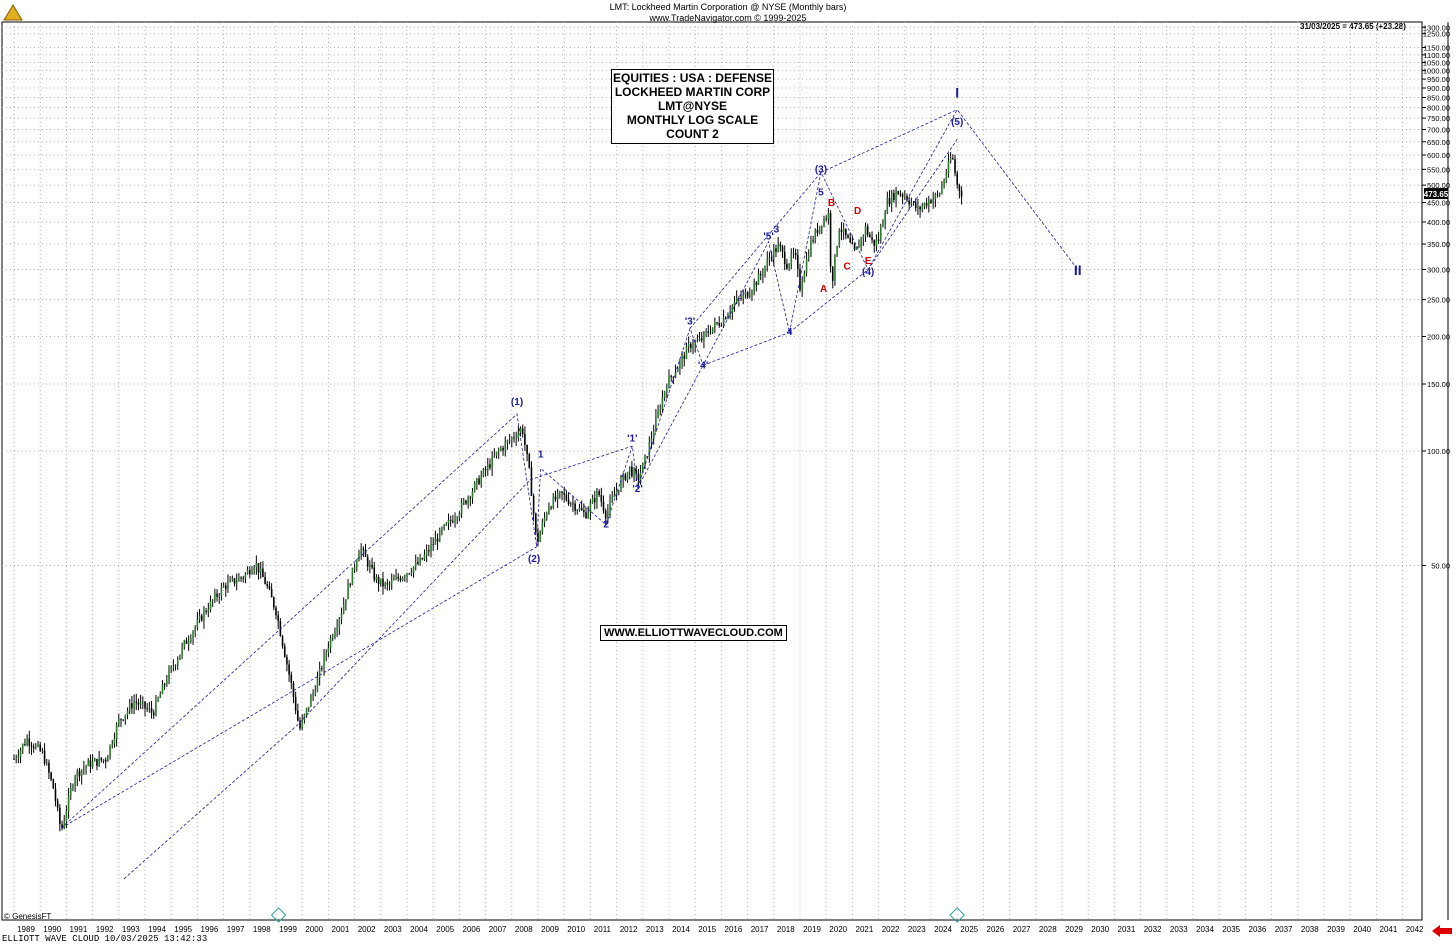 Image resolution: width=1456 pixels, height=945 pixels. Describe the element at coordinates (692, 134) in the screenshot. I see `info-line: COUNT 2` at that location.